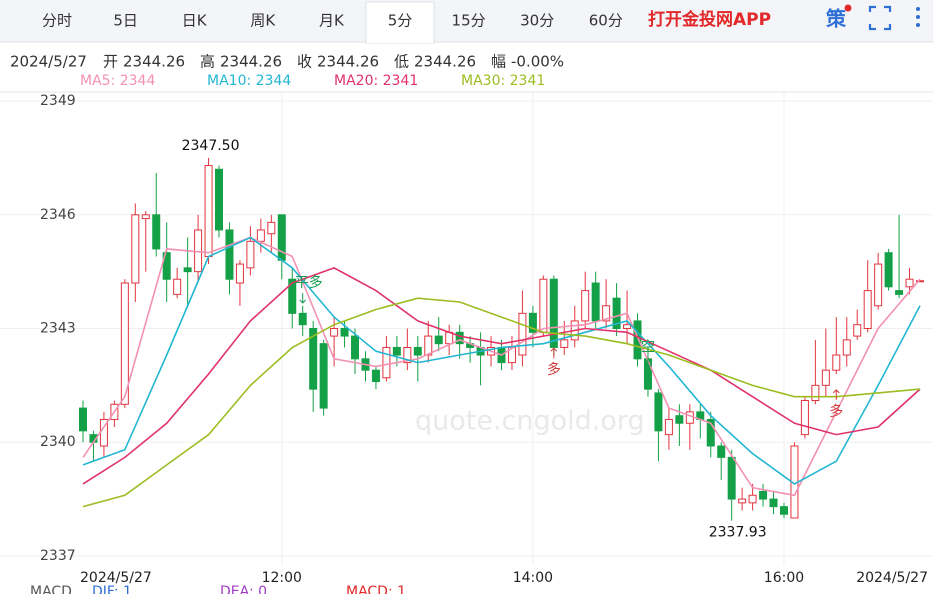  What do you see at coordinates (498, 62) in the screenshot?
I see `info-label: 幅` at bounding box center [498, 62].